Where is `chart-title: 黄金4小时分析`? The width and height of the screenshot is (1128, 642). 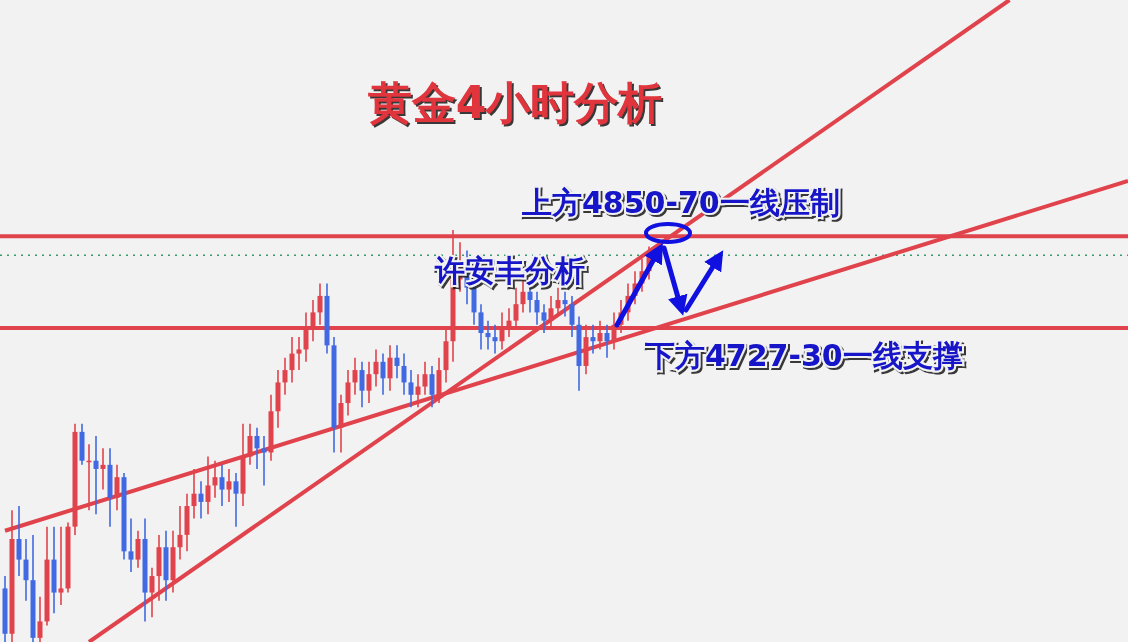 chart-title: 黄金4小时分析 is located at coordinates (515, 102).